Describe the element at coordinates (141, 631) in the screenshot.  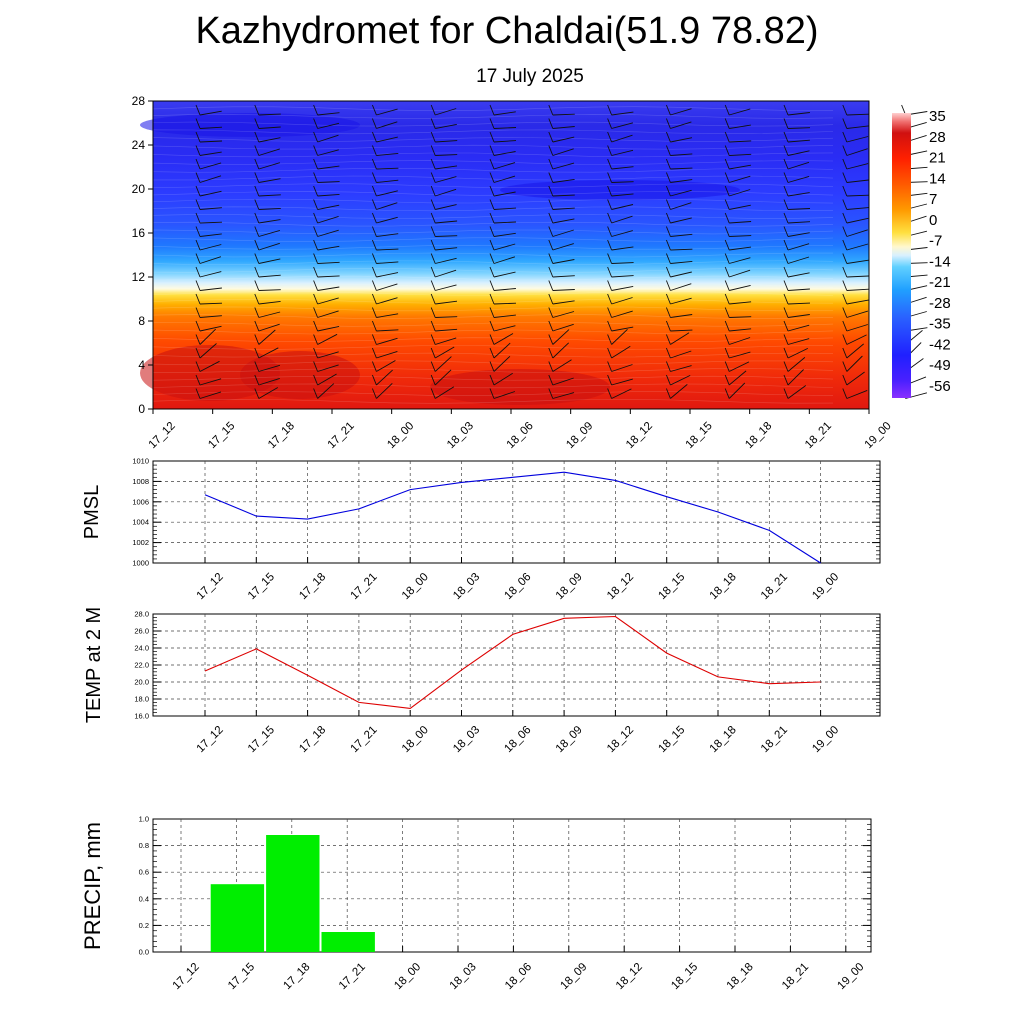
I see `y-tick-label: 26.0` at that location.